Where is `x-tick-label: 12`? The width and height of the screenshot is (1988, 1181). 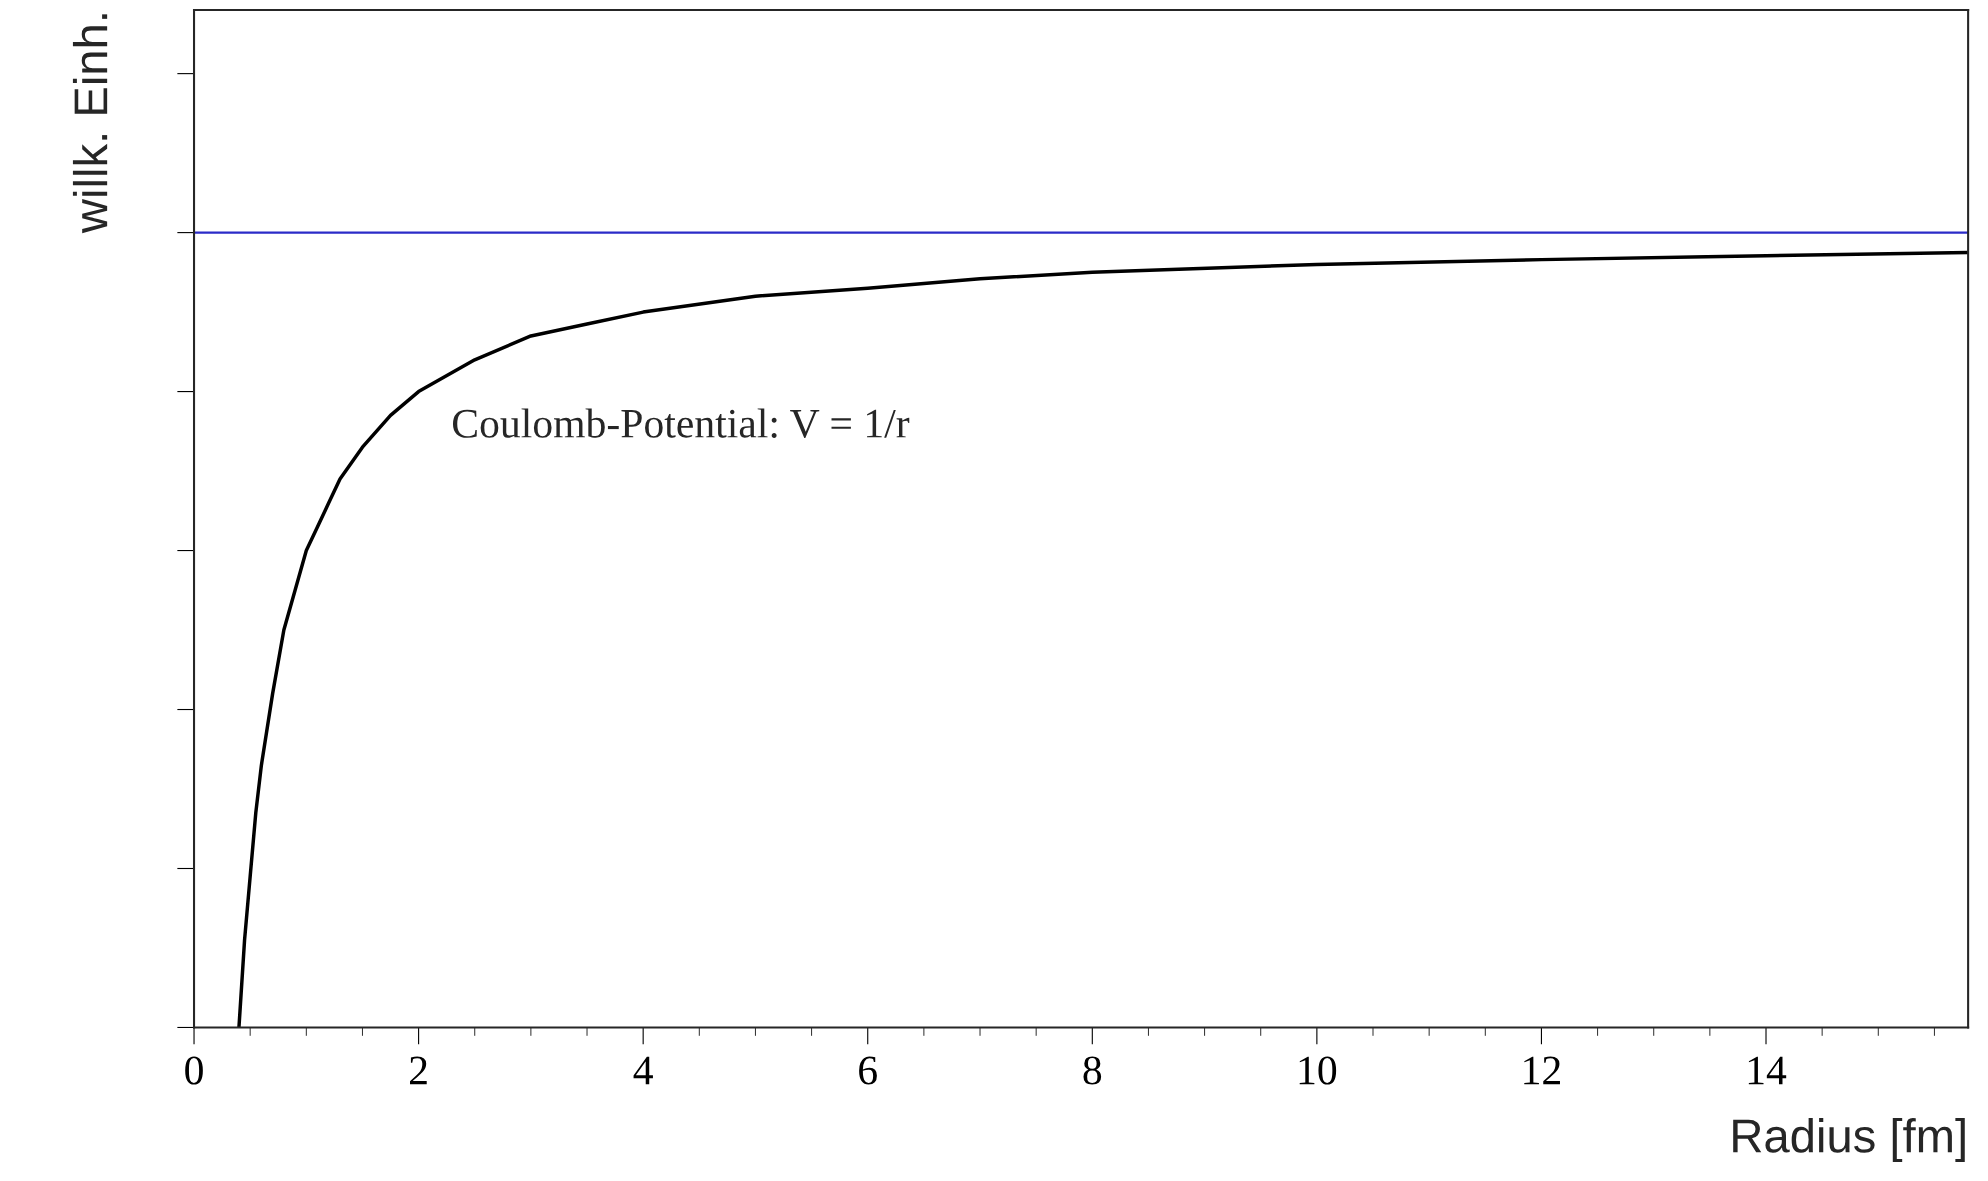 x-tick-label: 12 is located at coordinates (1542, 1070).